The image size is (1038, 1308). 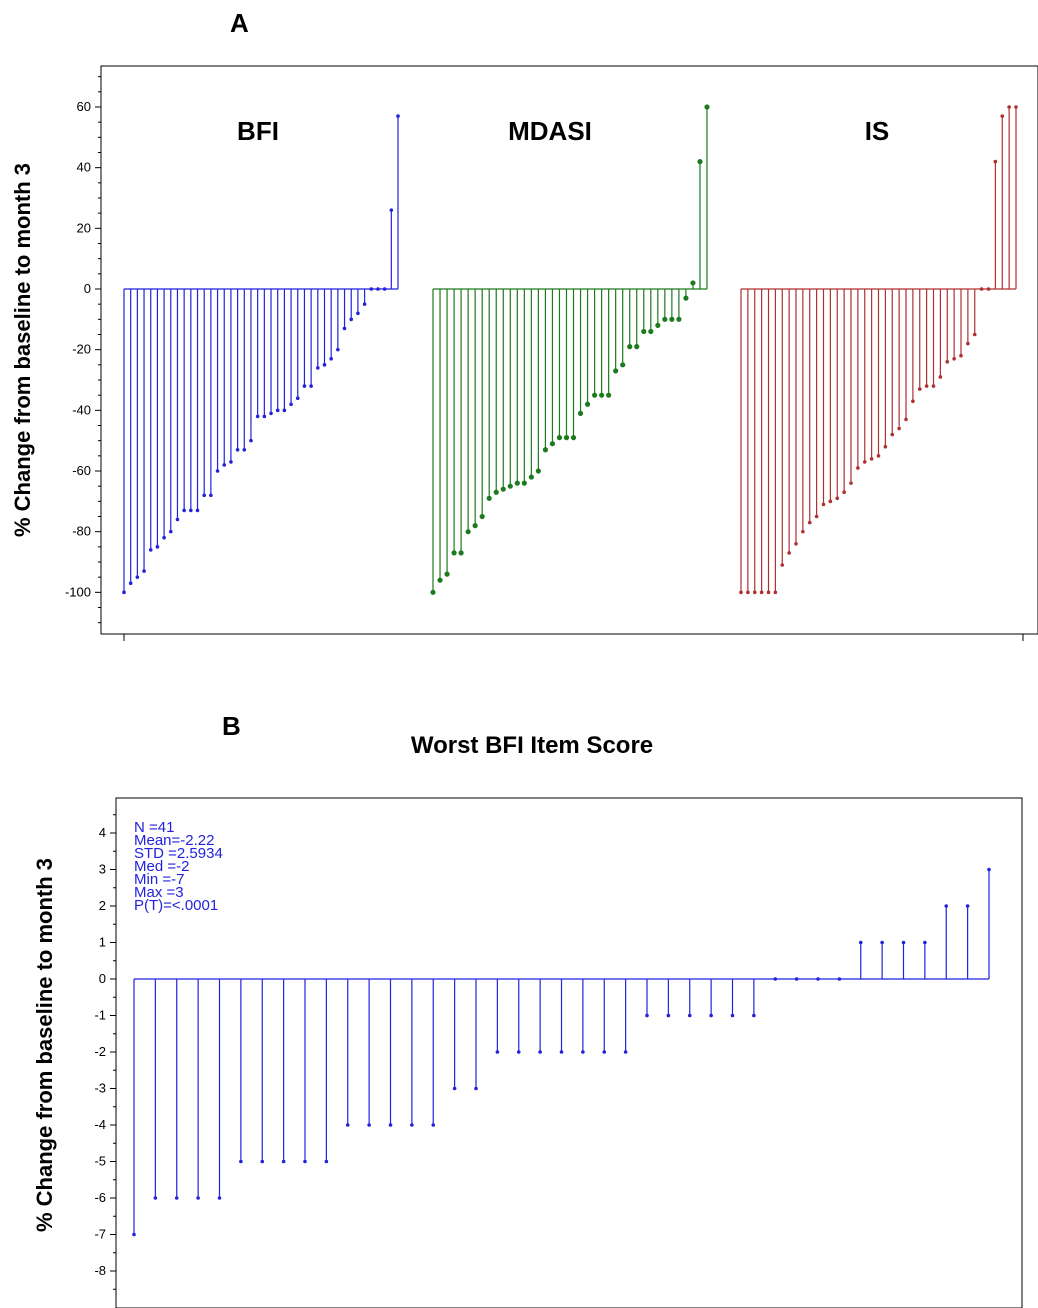 What do you see at coordinates (532, 745) in the screenshot?
I see `panel-b-title: Worst BFI Item Score` at bounding box center [532, 745].